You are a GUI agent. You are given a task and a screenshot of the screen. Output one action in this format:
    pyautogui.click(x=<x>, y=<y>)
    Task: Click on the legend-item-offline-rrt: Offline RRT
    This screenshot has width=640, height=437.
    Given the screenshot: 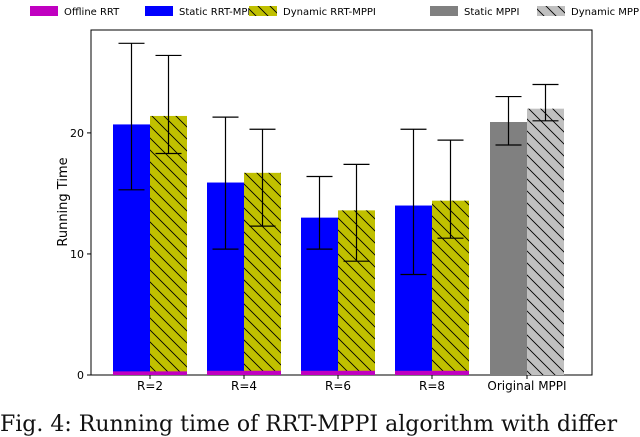 What is the action you would take?
    pyautogui.click(x=75, y=12)
    